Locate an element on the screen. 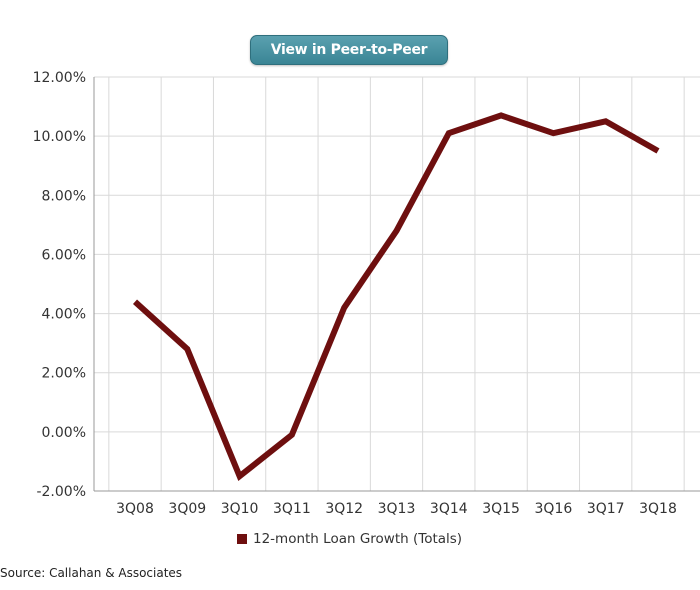  x-tick-label: 3Q18 is located at coordinates (658, 509).